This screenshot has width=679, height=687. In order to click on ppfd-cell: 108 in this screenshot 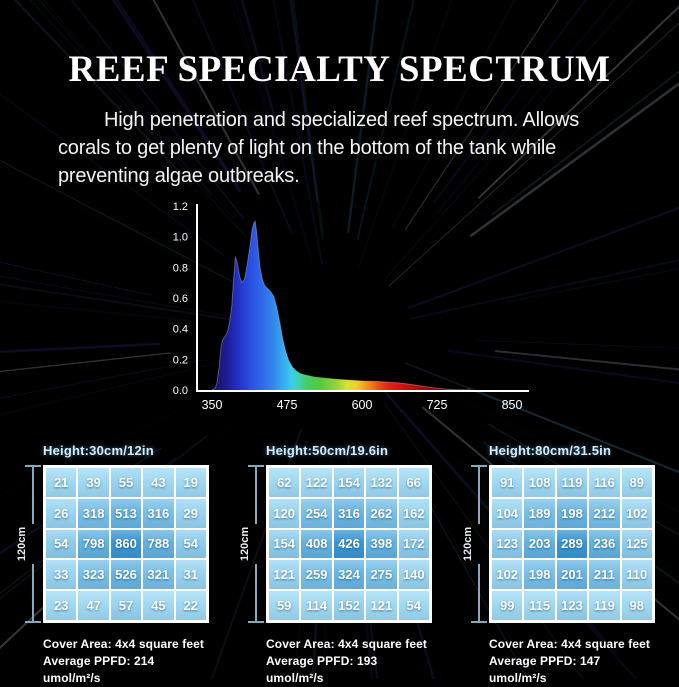, I will do `click(539, 482)`.